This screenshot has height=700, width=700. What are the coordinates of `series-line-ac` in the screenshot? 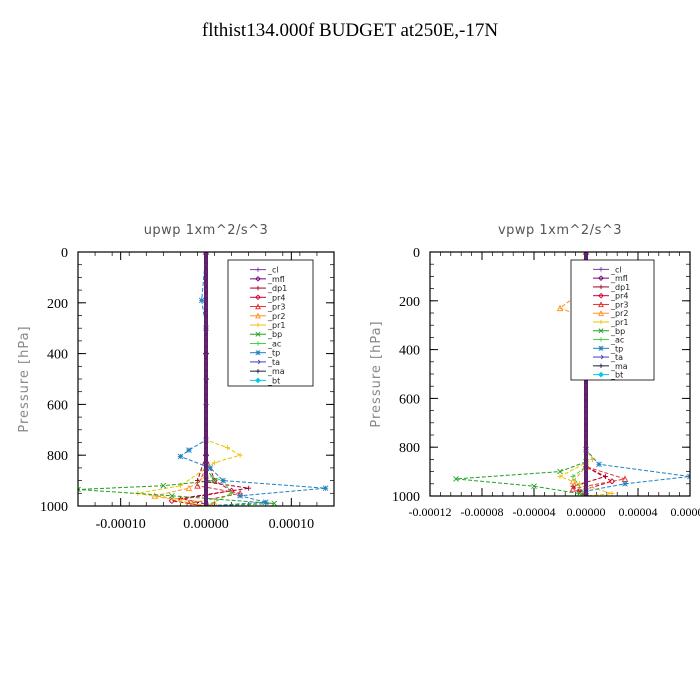 It's located at (579, 374).